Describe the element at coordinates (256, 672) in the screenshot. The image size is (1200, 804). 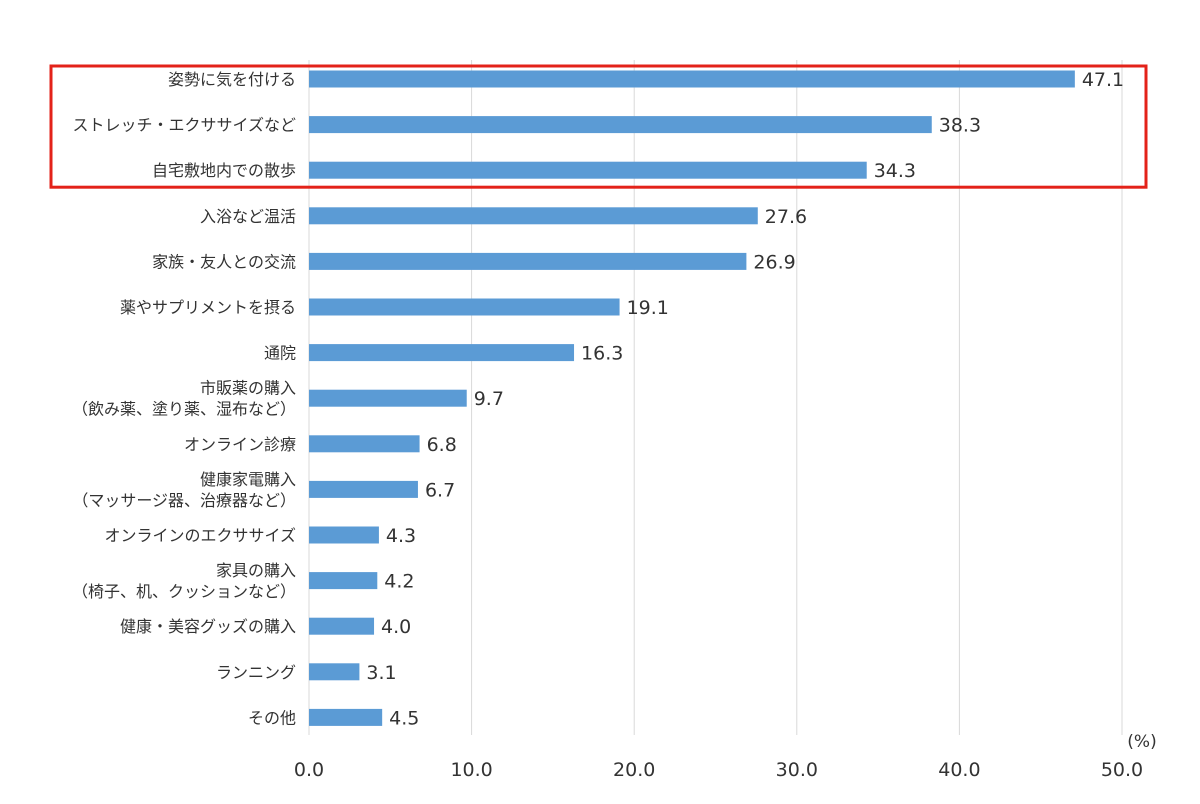
I see `category-label: ランニング` at that location.